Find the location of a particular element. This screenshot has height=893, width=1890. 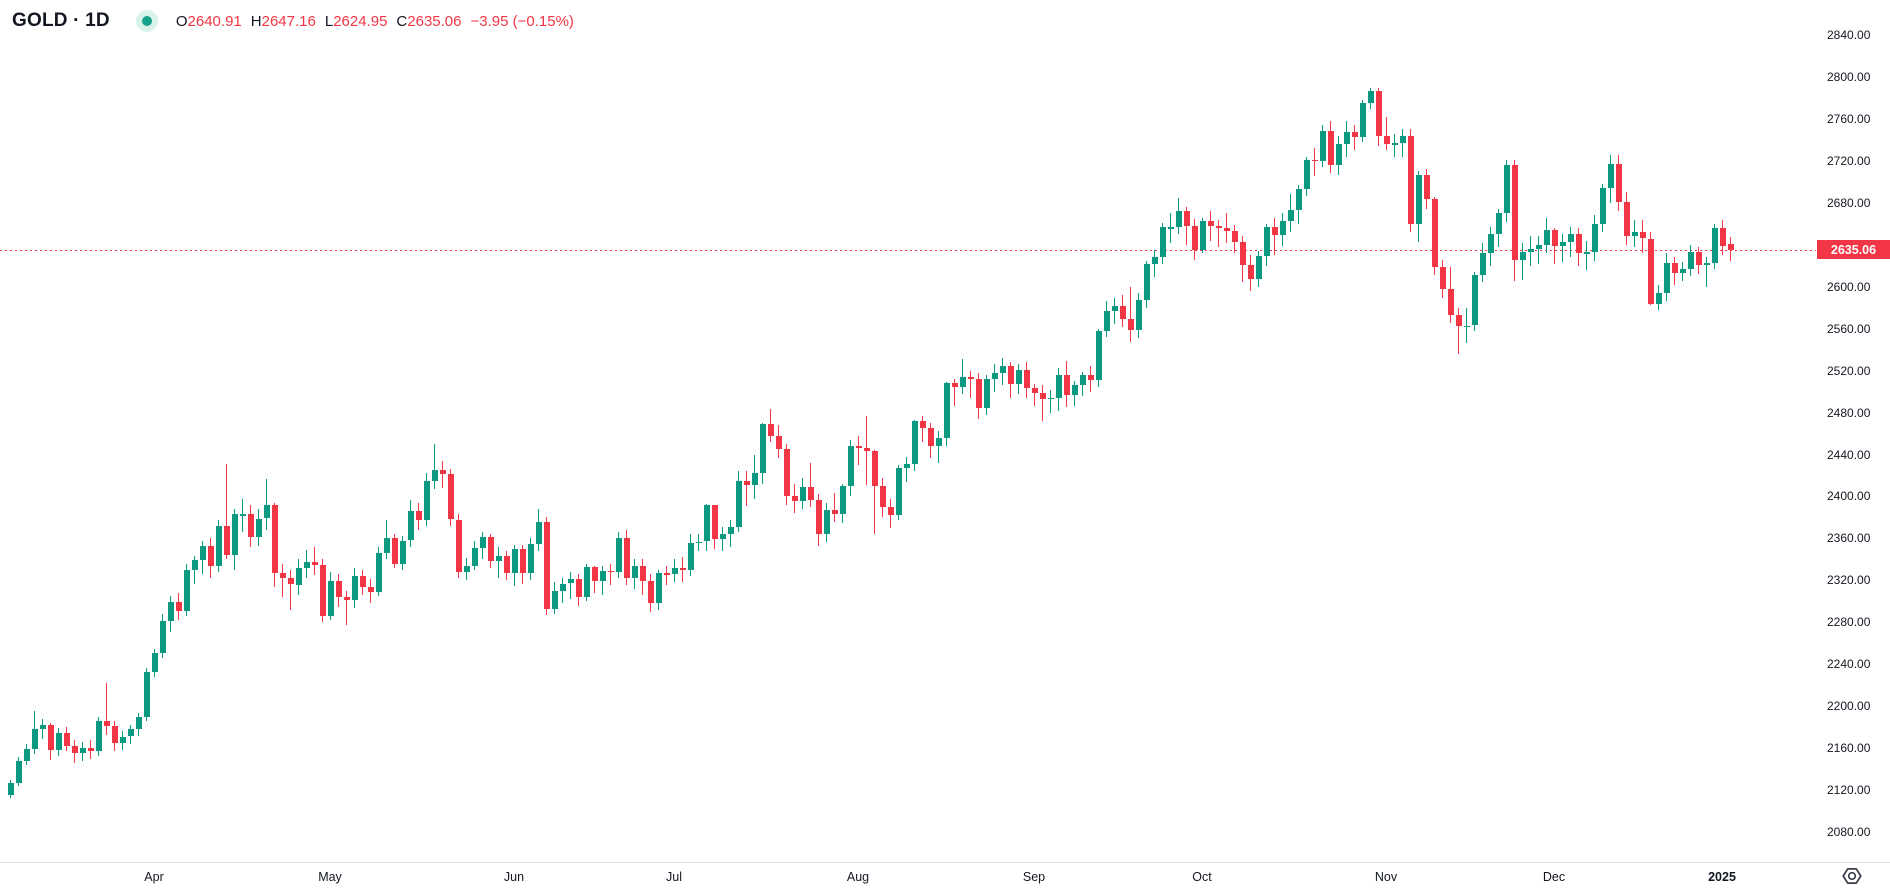

change-value: −3.95 (−0.15%) is located at coordinates (522, 21).